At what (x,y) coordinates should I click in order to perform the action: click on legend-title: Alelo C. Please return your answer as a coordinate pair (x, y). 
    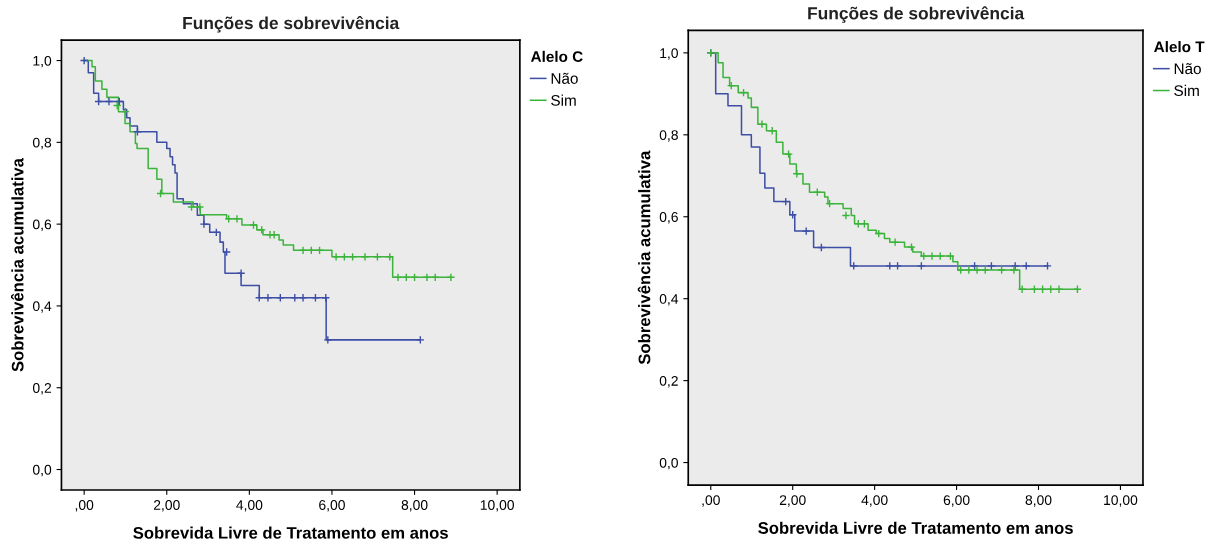
    Looking at the image, I should click on (556, 56).